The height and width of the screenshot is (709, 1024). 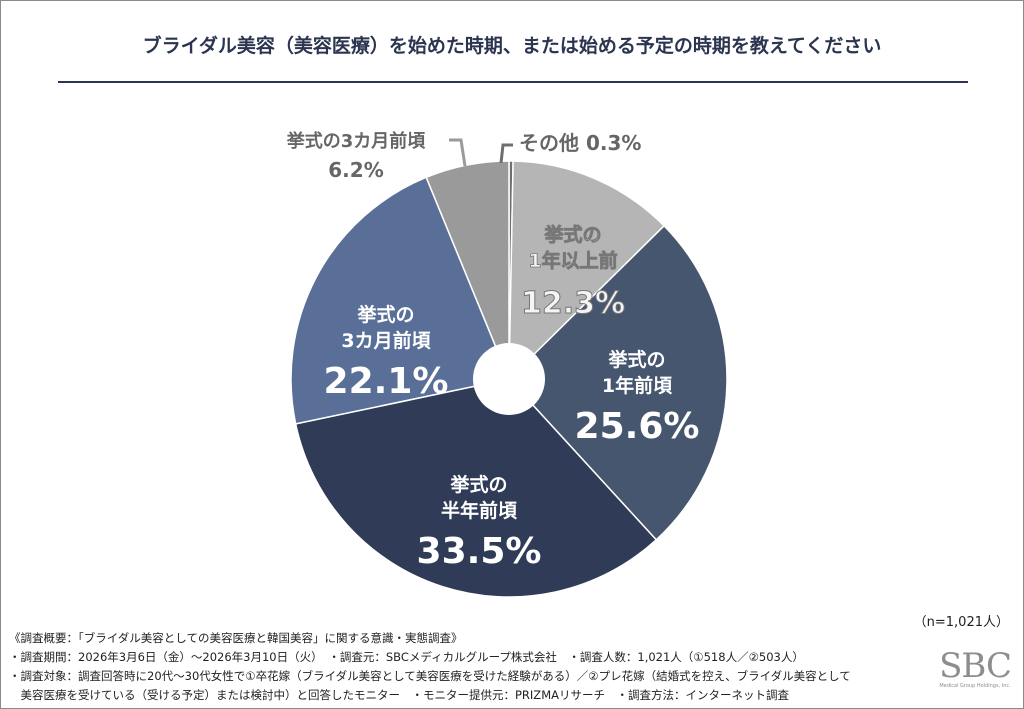 I want to click on chart-title: ブライダル美容（美容医療）を始めた時期、または始める予定の時期を教えてください, so click(x=512, y=46).